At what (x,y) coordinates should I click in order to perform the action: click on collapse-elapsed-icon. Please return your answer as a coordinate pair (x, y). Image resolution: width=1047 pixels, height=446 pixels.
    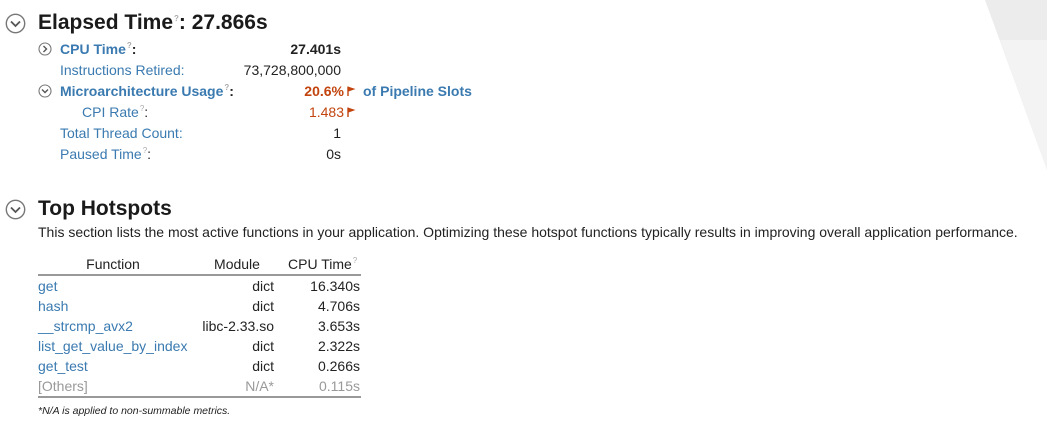
    Looking at the image, I should click on (15, 23).